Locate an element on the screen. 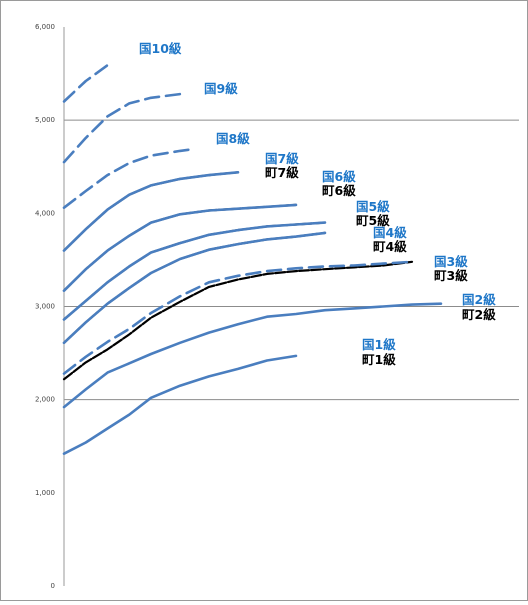  series-label: 町4級 is located at coordinates (390, 246).